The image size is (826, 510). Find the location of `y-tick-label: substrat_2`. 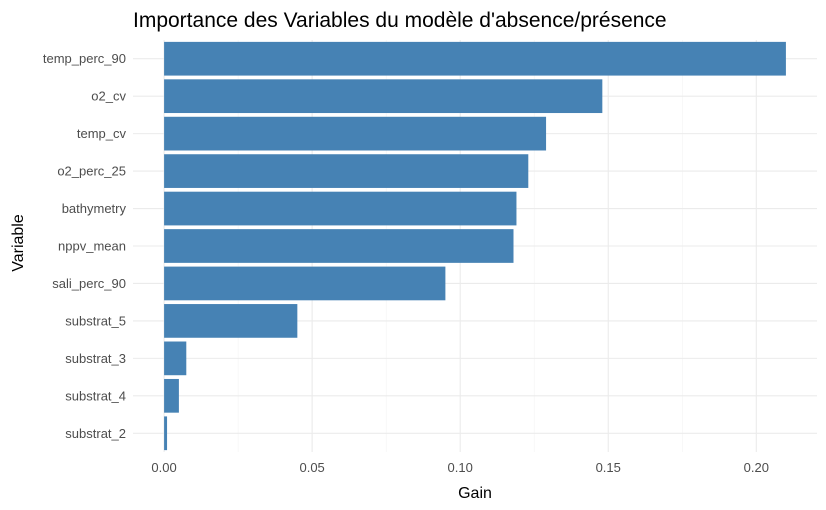

y-tick-label: substrat_2 is located at coordinates (95, 433).